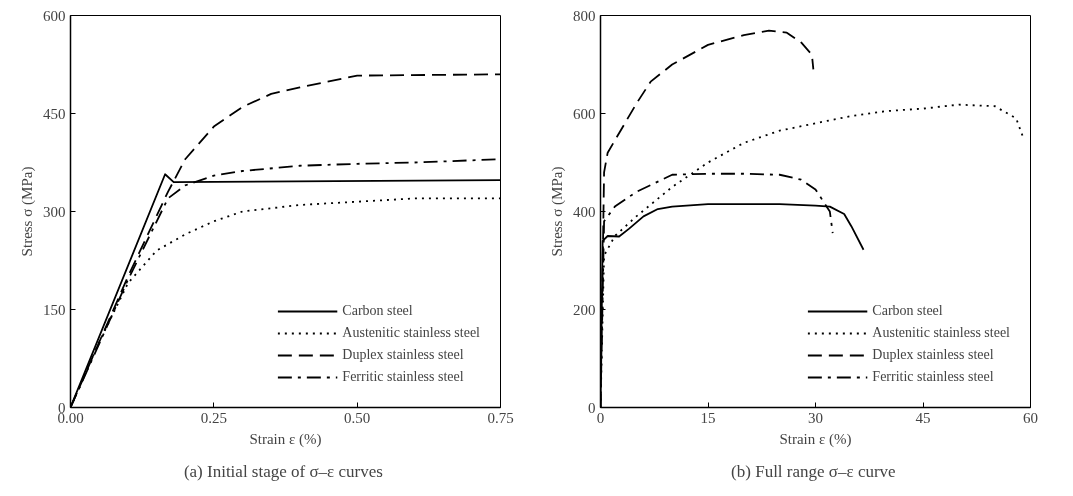 The height and width of the screenshot is (496, 1073). Describe the element at coordinates (813, 471) in the screenshot. I see `text: (b) Full range σ–ε curve` at that location.